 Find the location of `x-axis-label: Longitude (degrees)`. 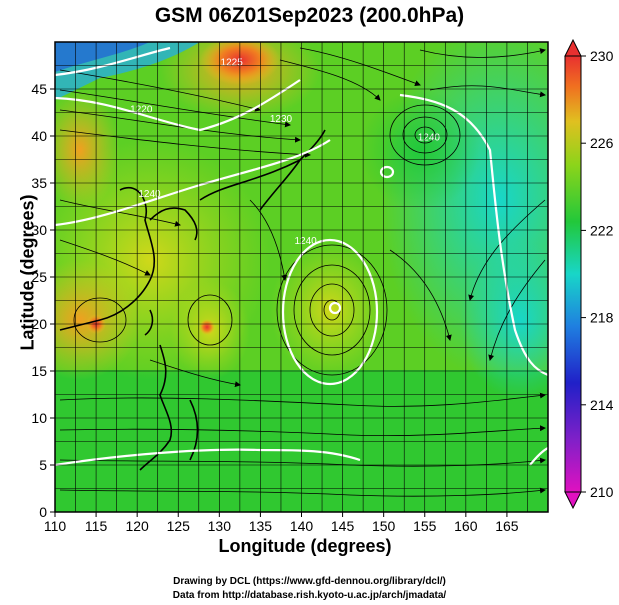

x-axis-label: Longitude (degrees) is located at coordinates (305, 546).